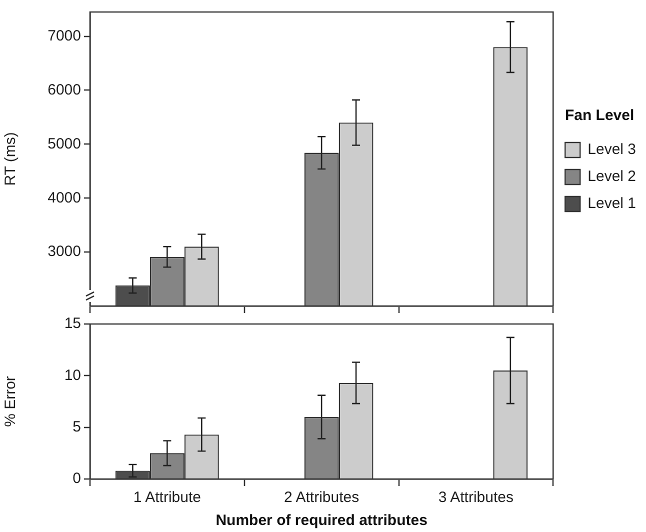  What do you see at coordinates (64, 197) in the screenshot?
I see `y-tick-label: 4000` at bounding box center [64, 197].